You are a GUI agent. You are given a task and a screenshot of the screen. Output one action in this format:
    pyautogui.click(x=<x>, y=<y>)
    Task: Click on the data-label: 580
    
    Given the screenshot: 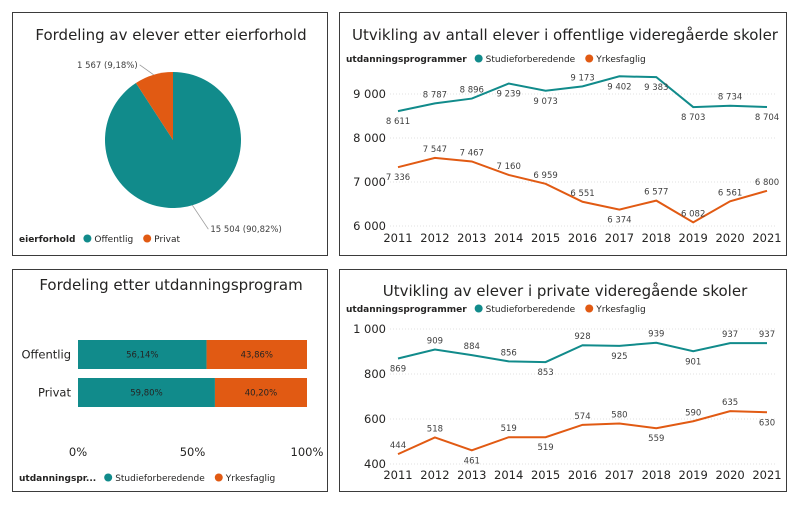 What is the action you would take?
    pyautogui.click(x=619, y=416)
    